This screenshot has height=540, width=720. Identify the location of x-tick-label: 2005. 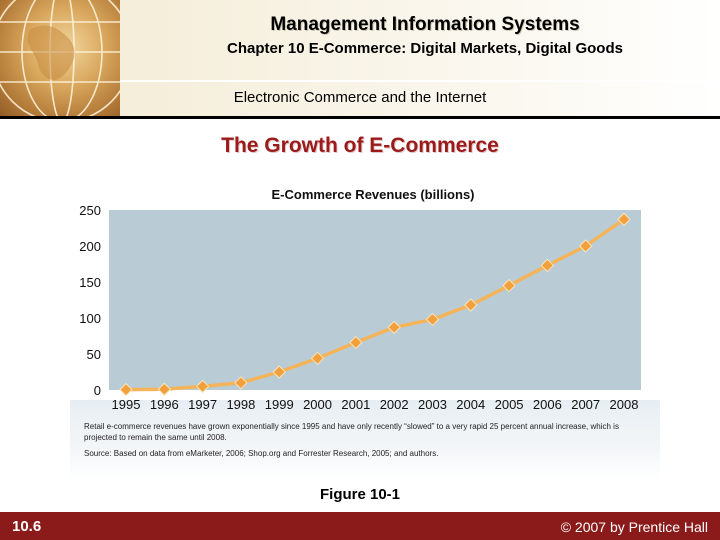
(509, 404).